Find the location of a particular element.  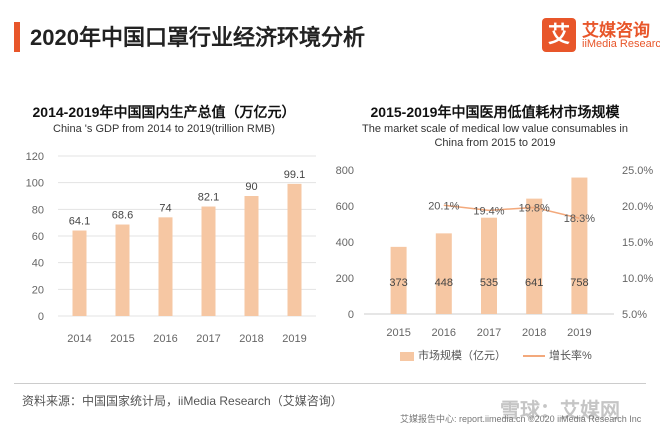

logo-cn-text: 艾媒咨询 is located at coordinates (616, 30).